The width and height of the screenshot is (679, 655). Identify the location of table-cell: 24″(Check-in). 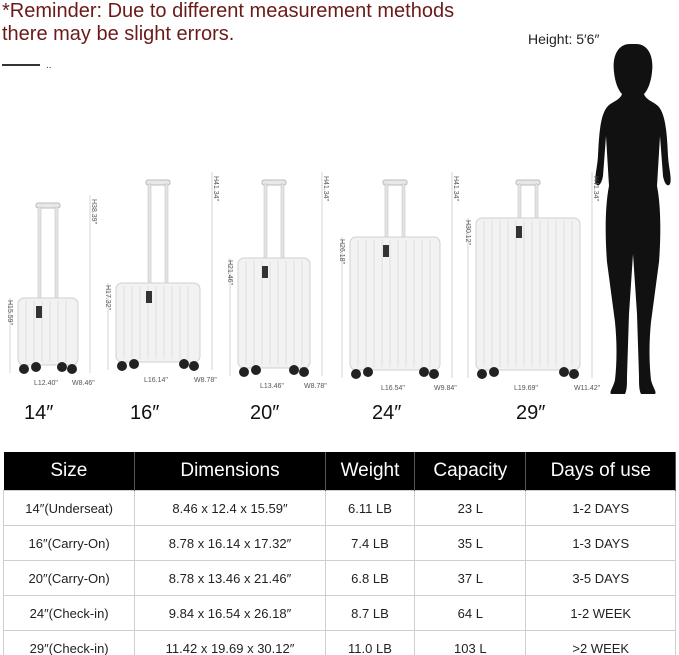
(69, 613).